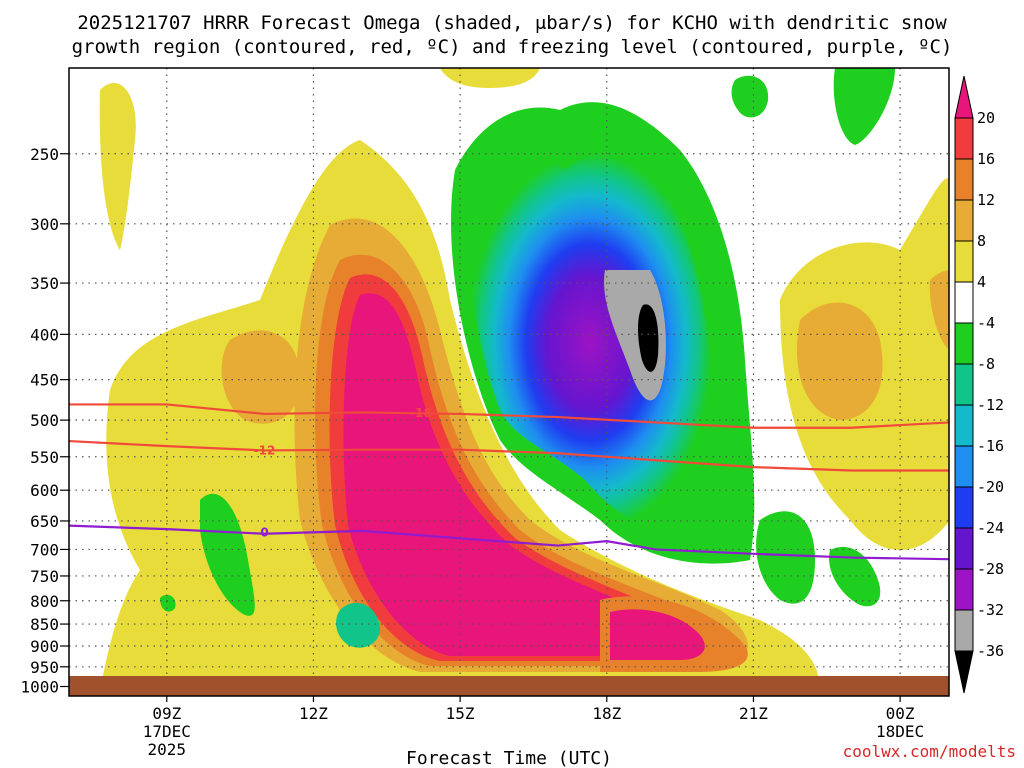 The height and width of the screenshot is (768, 1024). What do you see at coordinates (986, 118) in the screenshot?
I see `colorbar-label: 20` at bounding box center [986, 118].